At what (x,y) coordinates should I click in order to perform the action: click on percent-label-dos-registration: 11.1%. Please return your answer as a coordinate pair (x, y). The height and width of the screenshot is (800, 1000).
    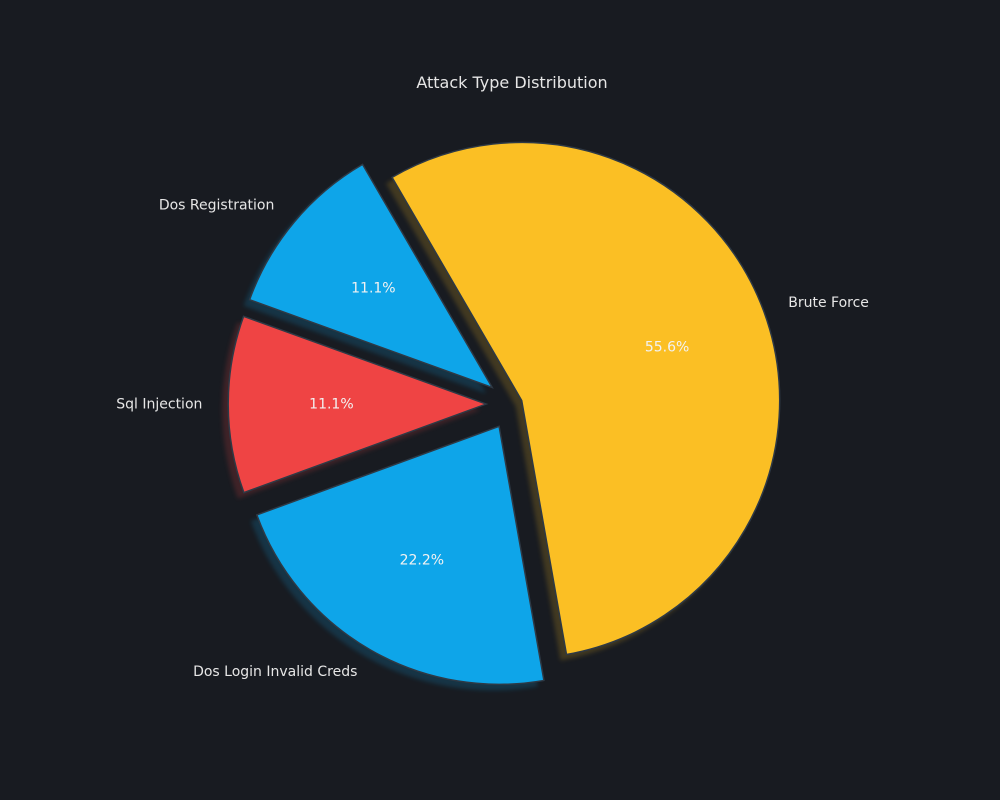
    Looking at the image, I should click on (373, 288).